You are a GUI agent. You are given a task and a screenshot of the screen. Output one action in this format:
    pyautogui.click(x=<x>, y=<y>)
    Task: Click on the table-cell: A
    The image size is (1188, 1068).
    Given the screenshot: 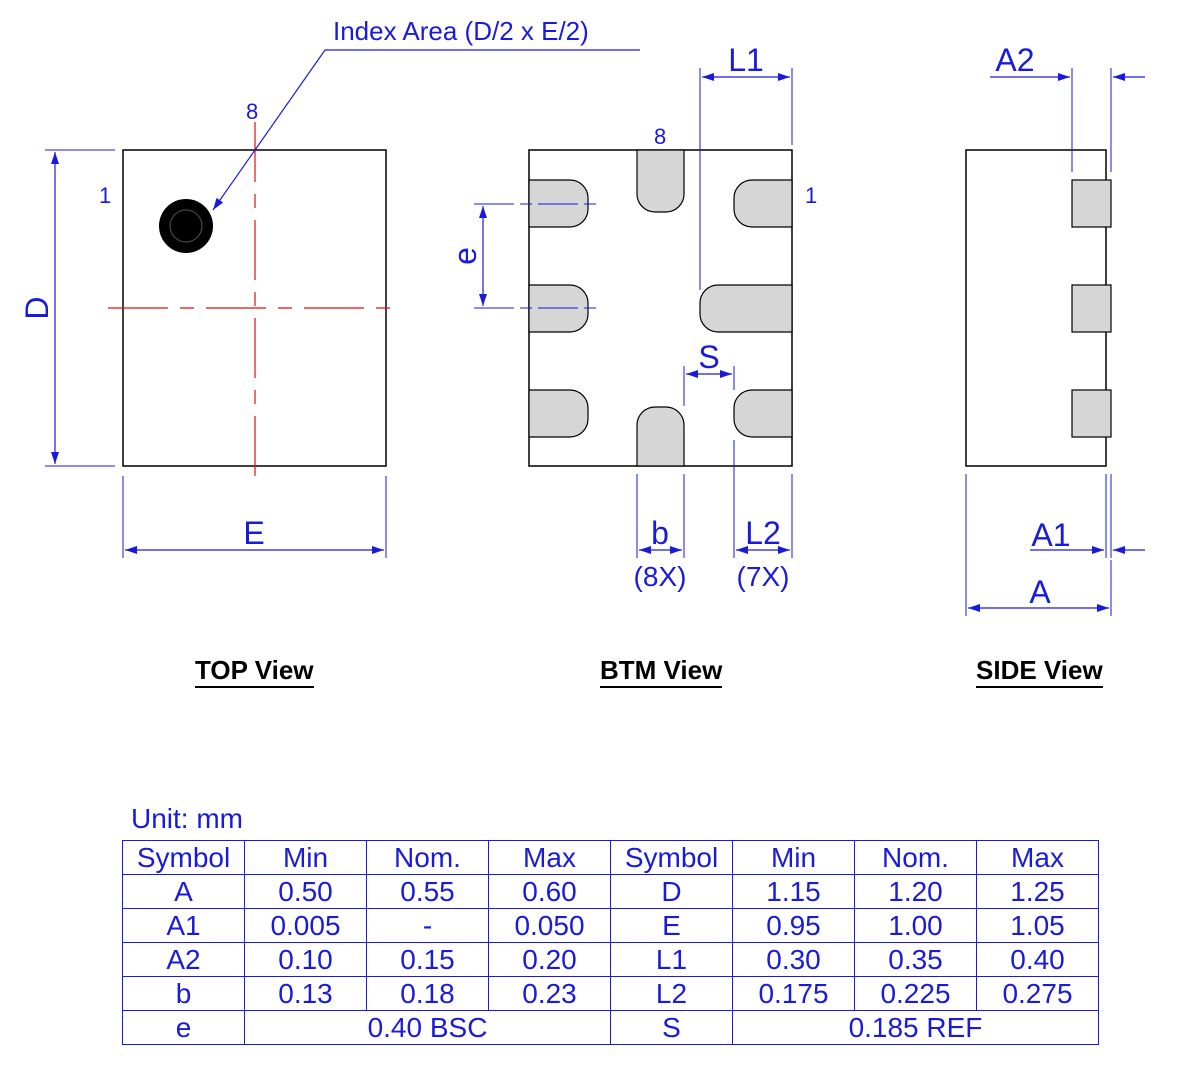 What is the action you would take?
    pyautogui.click(x=183, y=891)
    